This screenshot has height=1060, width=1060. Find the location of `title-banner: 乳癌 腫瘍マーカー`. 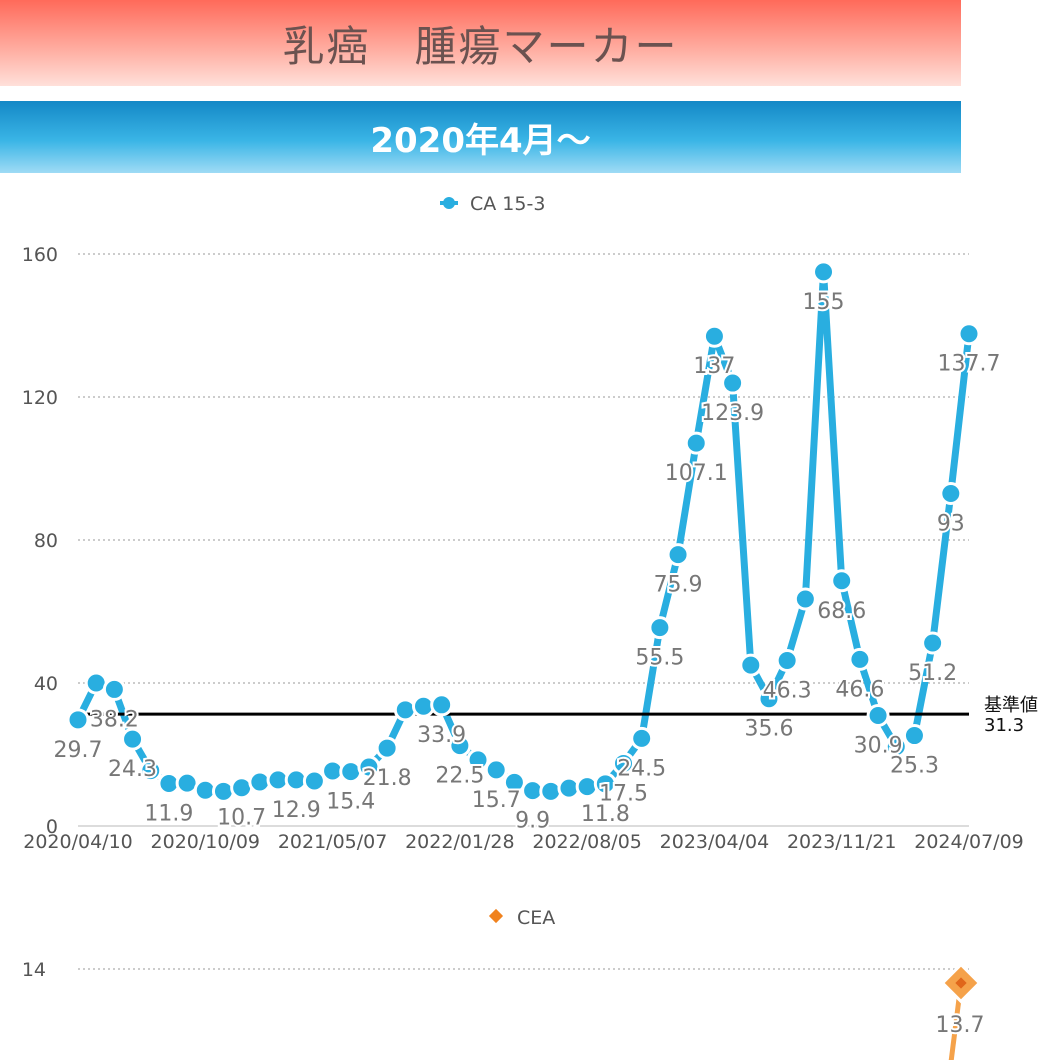

title-banner: 乳癌 腫瘍マーカー is located at coordinates (480, 43).